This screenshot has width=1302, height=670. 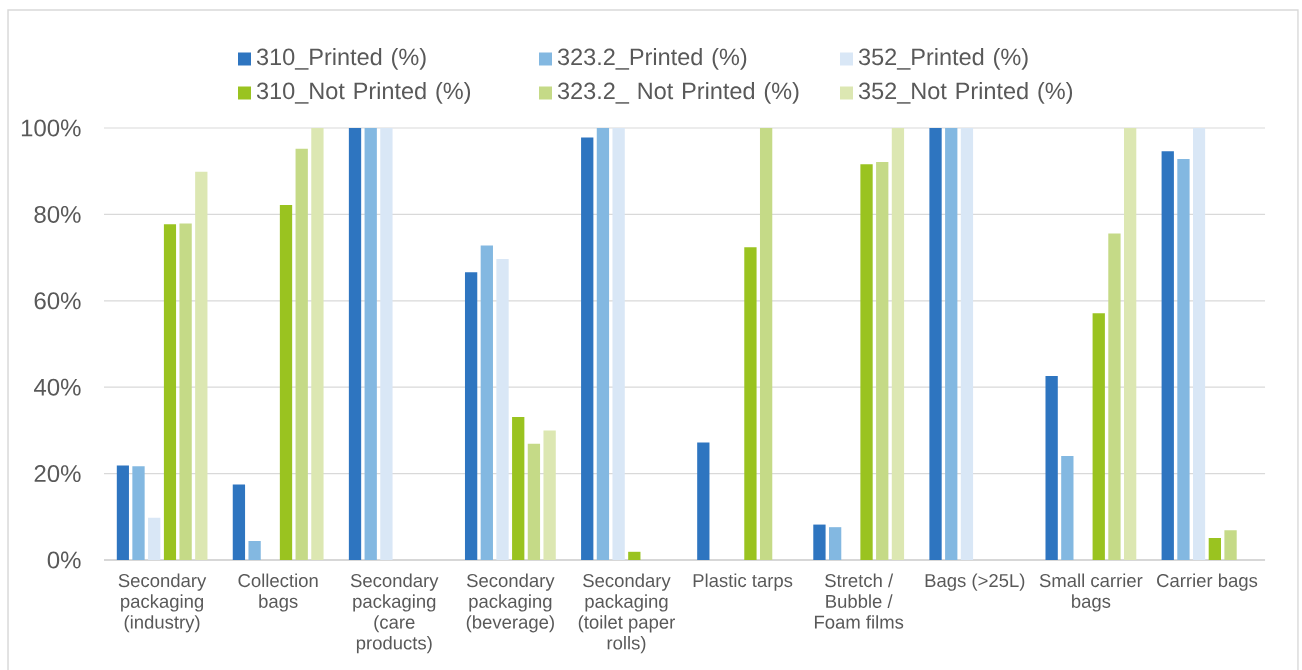 What do you see at coordinates (975, 582) in the screenshot?
I see `x-tick-label: Bags (>25L)` at bounding box center [975, 582].